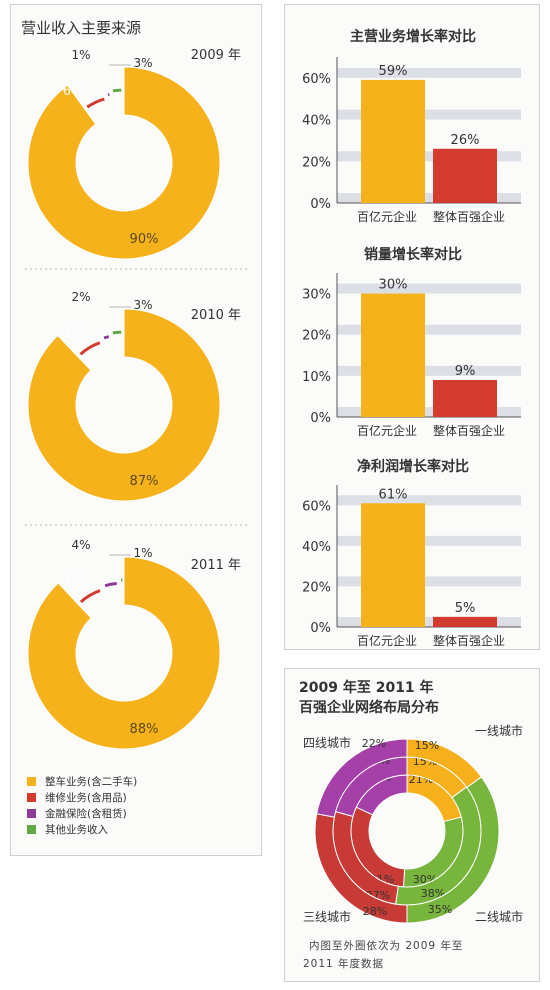 The width and height of the screenshot is (550, 990). What do you see at coordinates (144, 729) in the screenshot?
I see `slice-value-label: 88%` at bounding box center [144, 729].